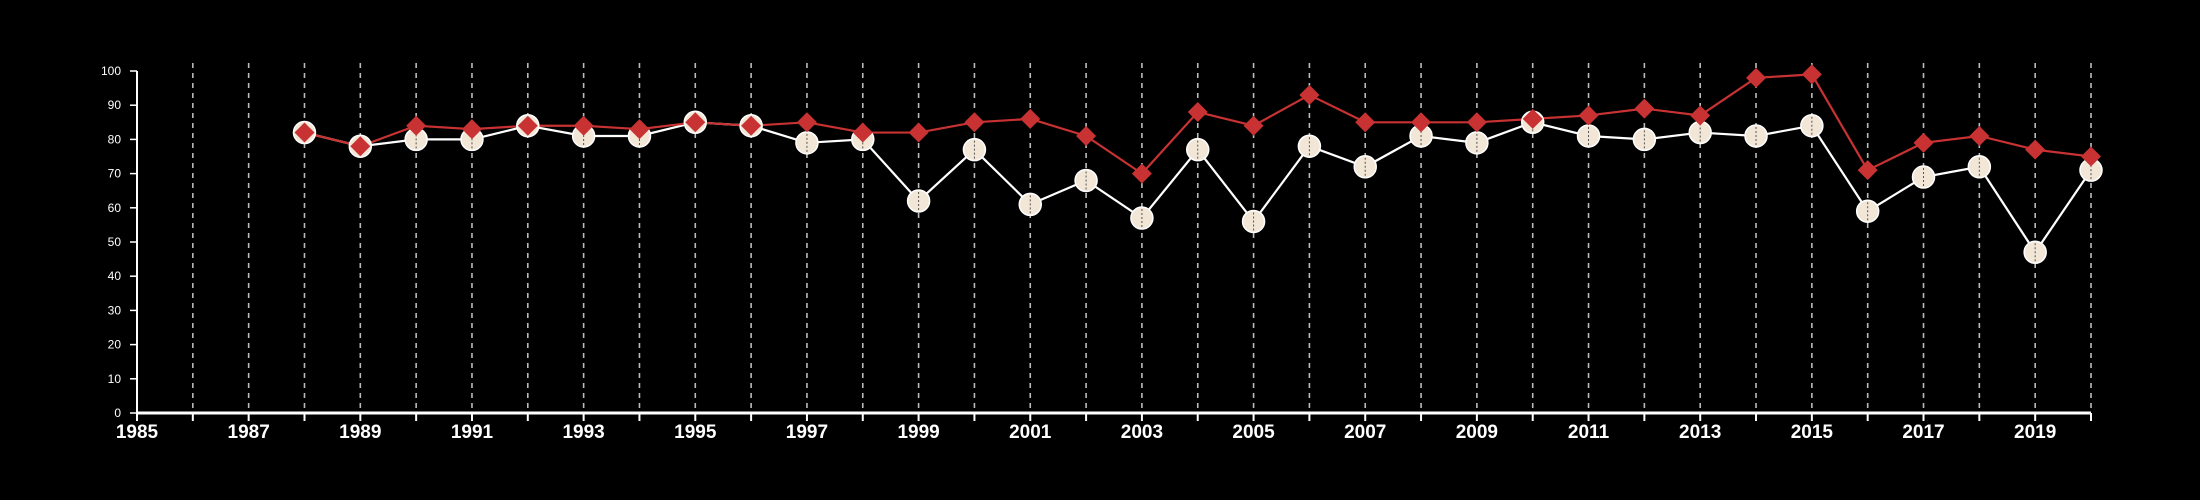 This screenshot has width=2200, height=500. I want to click on y-tick-label: 50, so click(115, 242).